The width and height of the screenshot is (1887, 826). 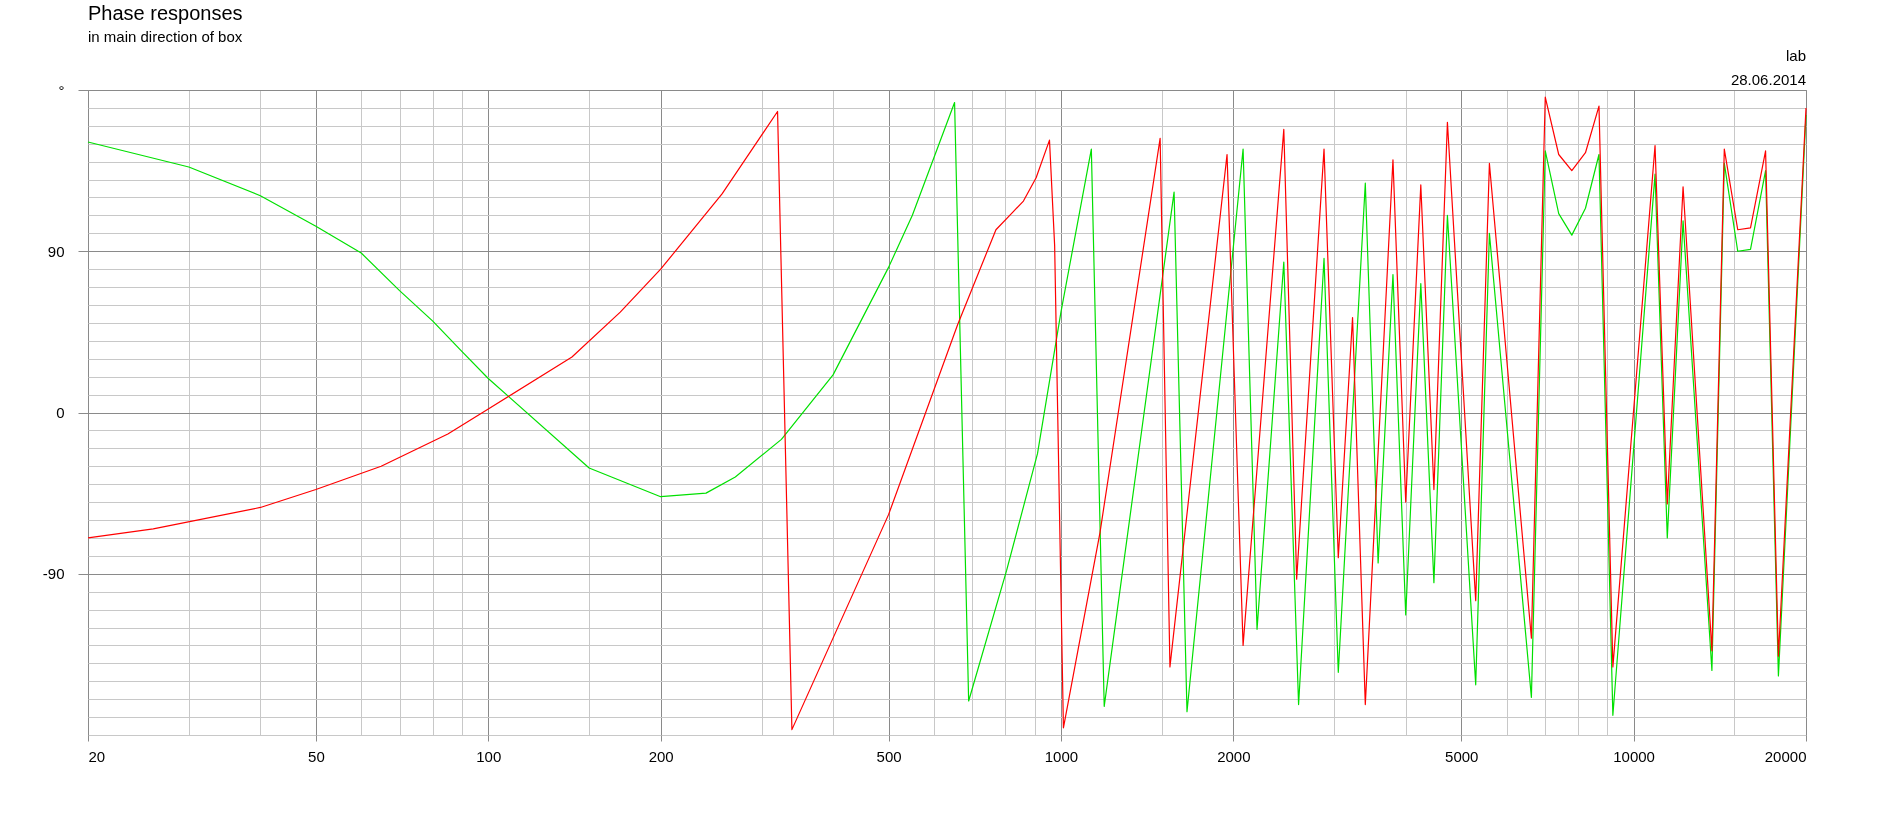 I want to click on x-tick-label: 200, so click(x=661, y=756).